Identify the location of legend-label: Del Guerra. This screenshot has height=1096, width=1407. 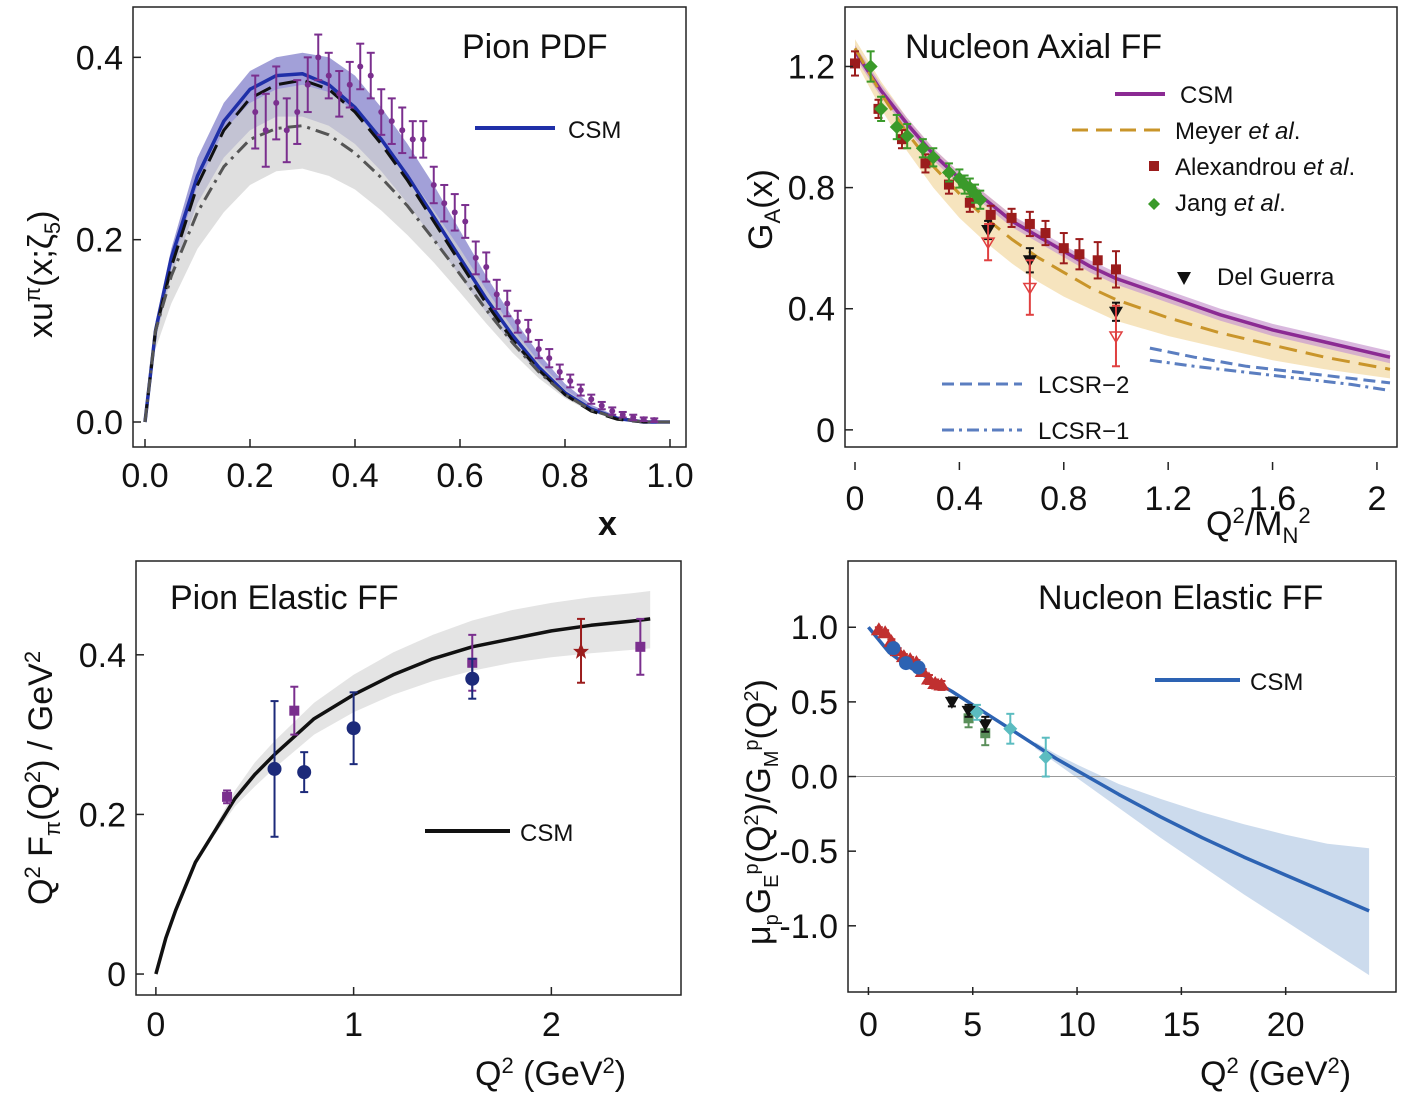
(1276, 277).